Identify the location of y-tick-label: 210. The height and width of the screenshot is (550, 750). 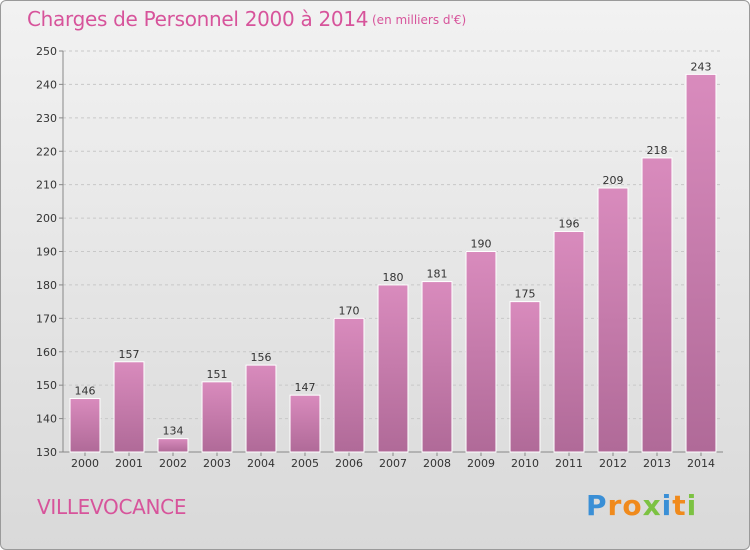
(46, 185).